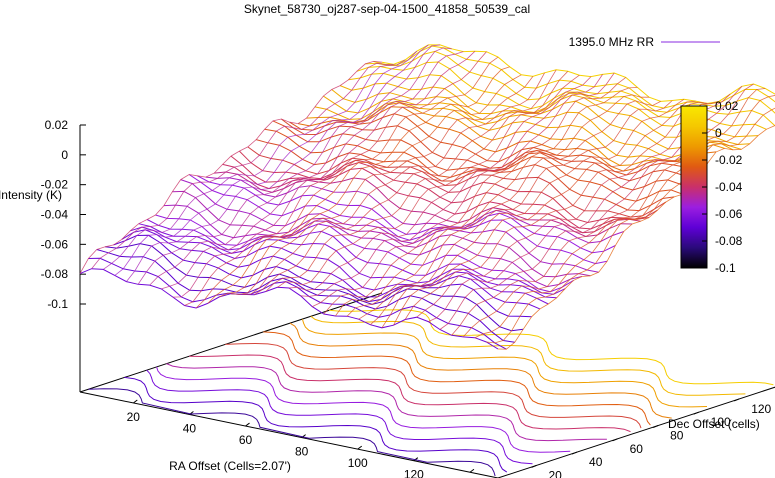  I want to click on back-axis-line, so click(231, 342).